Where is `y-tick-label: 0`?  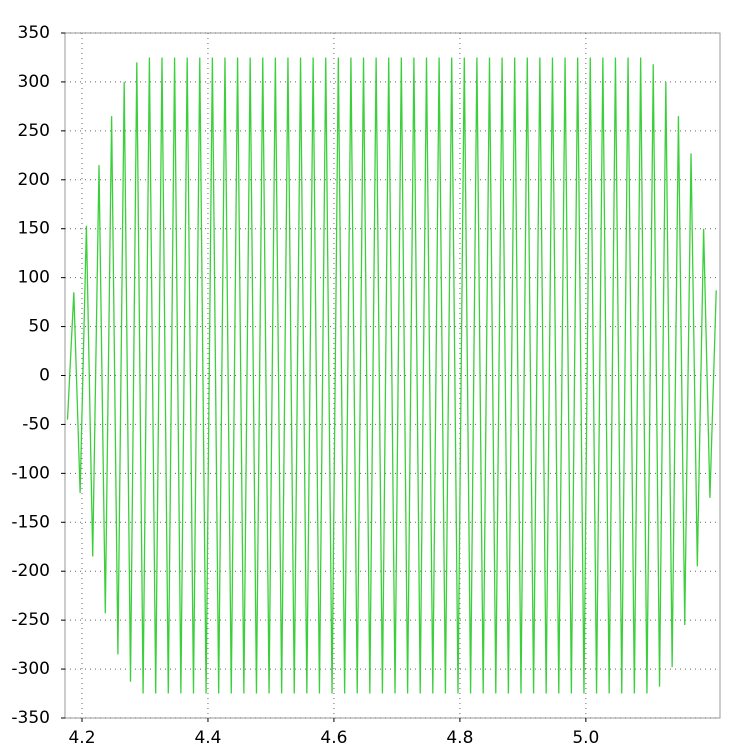 y-tick-label: 0 is located at coordinates (44, 376).